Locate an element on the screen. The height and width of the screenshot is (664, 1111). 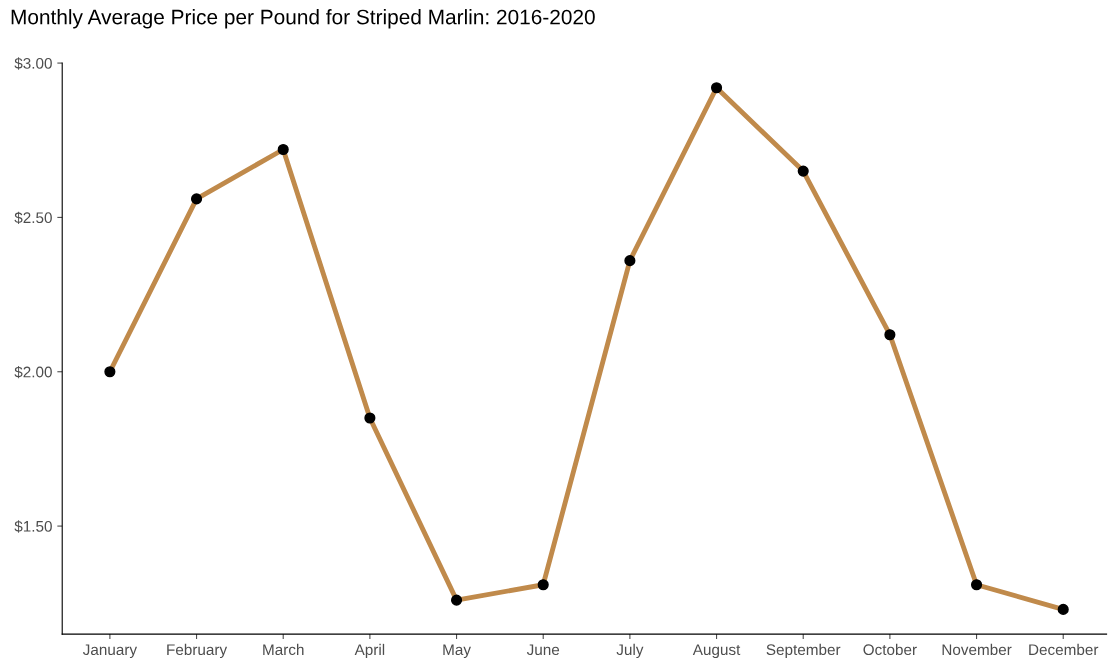
y-tick-label: $2.50 is located at coordinates (33, 218).